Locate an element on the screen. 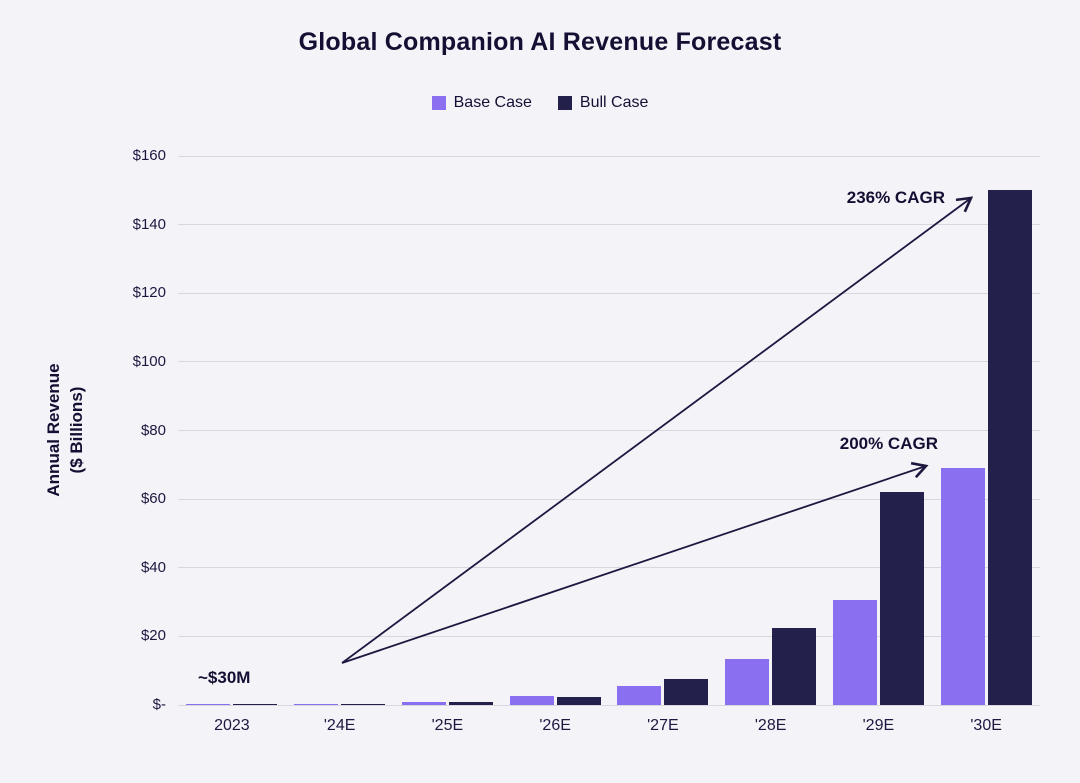 This screenshot has height=783, width=1080. annotation-start-note: ~$30M is located at coordinates (224, 677).